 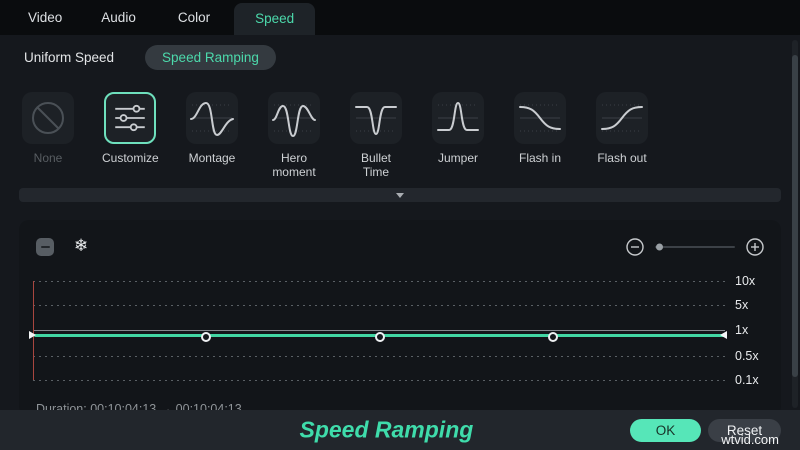 What do you see at coordinates (400, 57) in the screenshot?
I see `speed-mode-row: Uniform Speed Speed Ramping` at bounding box center [400, 57].